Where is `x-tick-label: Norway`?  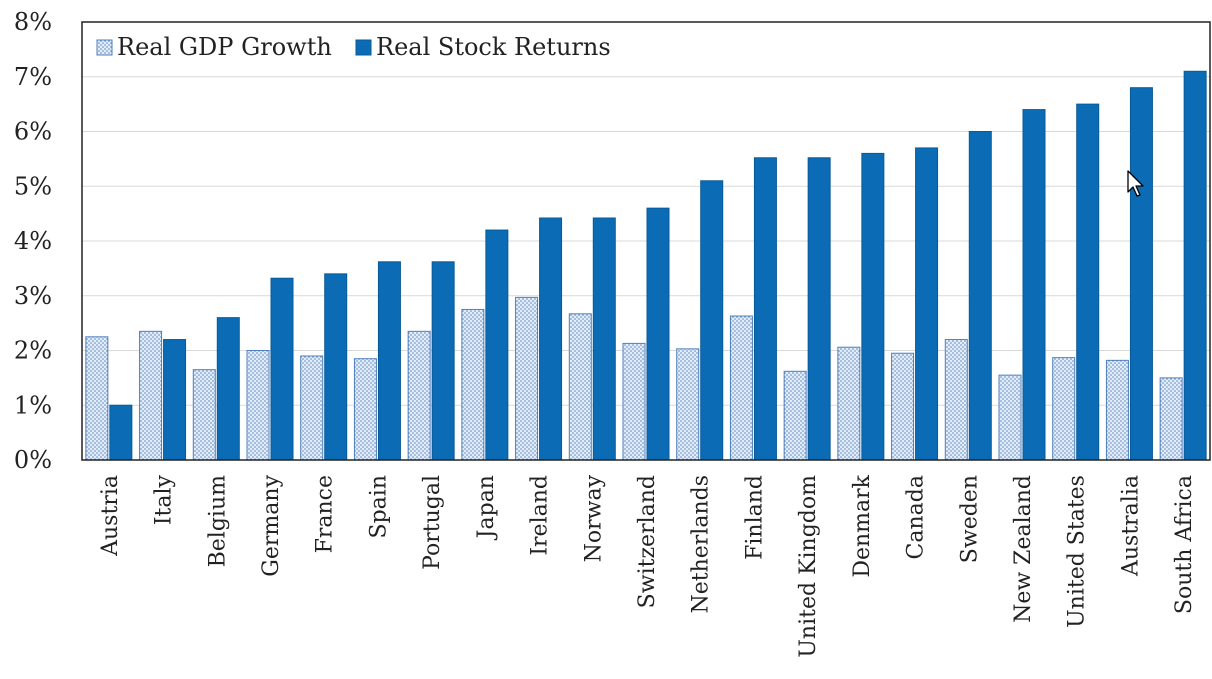
x-tick-label: Norway is located at coordinates (593, 518).